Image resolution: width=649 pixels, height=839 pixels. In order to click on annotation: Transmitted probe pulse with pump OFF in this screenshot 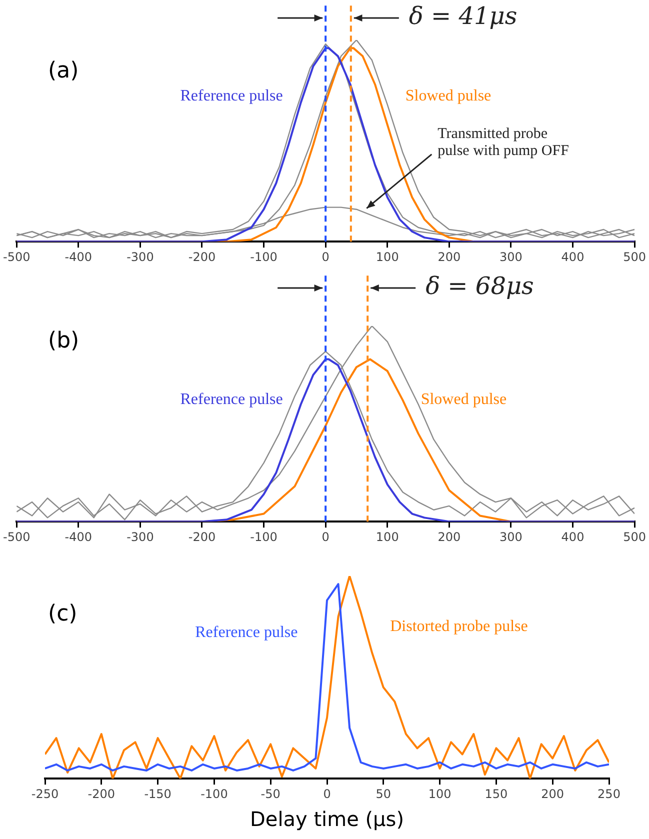, I will do `click(503, 142)`.